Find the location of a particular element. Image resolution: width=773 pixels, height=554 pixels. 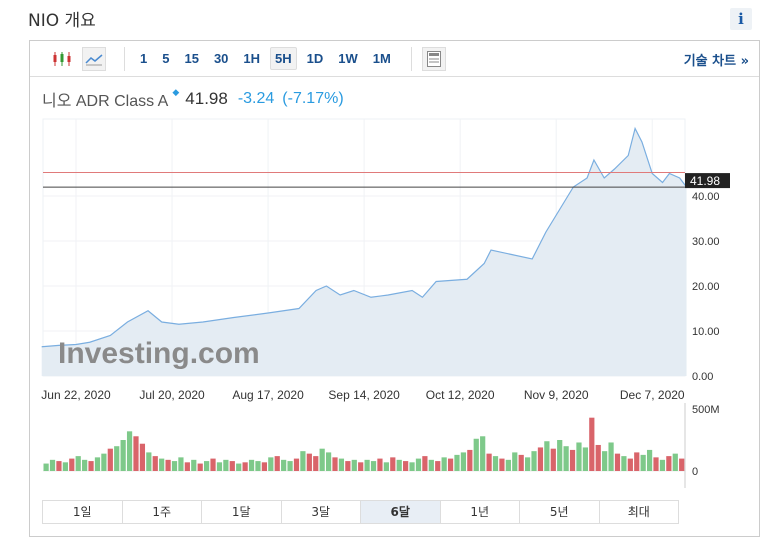

interval-1h: 1H is located at coordinates (252, 58).